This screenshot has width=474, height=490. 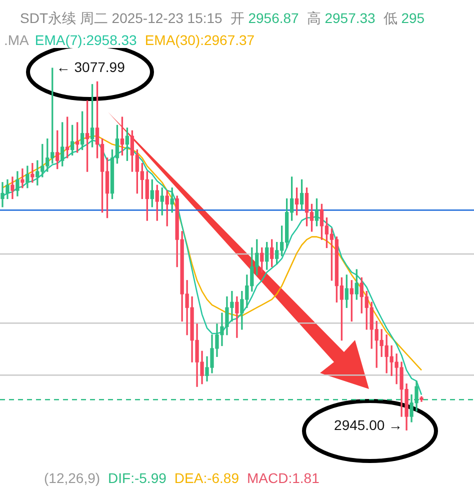 What do you see at coordinates (199, 40) in the screenshot?
I see `text: EMA(30):2967.37` at bounding box center [199, 40].